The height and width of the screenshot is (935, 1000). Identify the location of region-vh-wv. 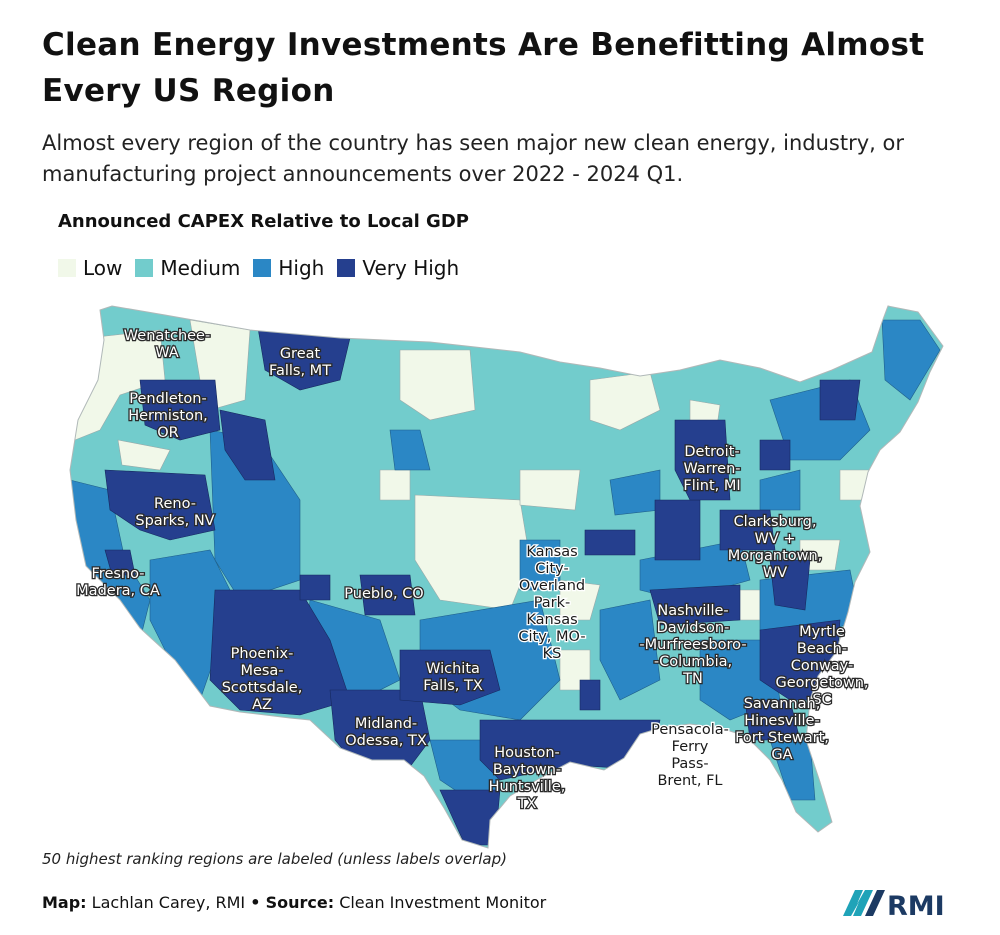
(747, 530).